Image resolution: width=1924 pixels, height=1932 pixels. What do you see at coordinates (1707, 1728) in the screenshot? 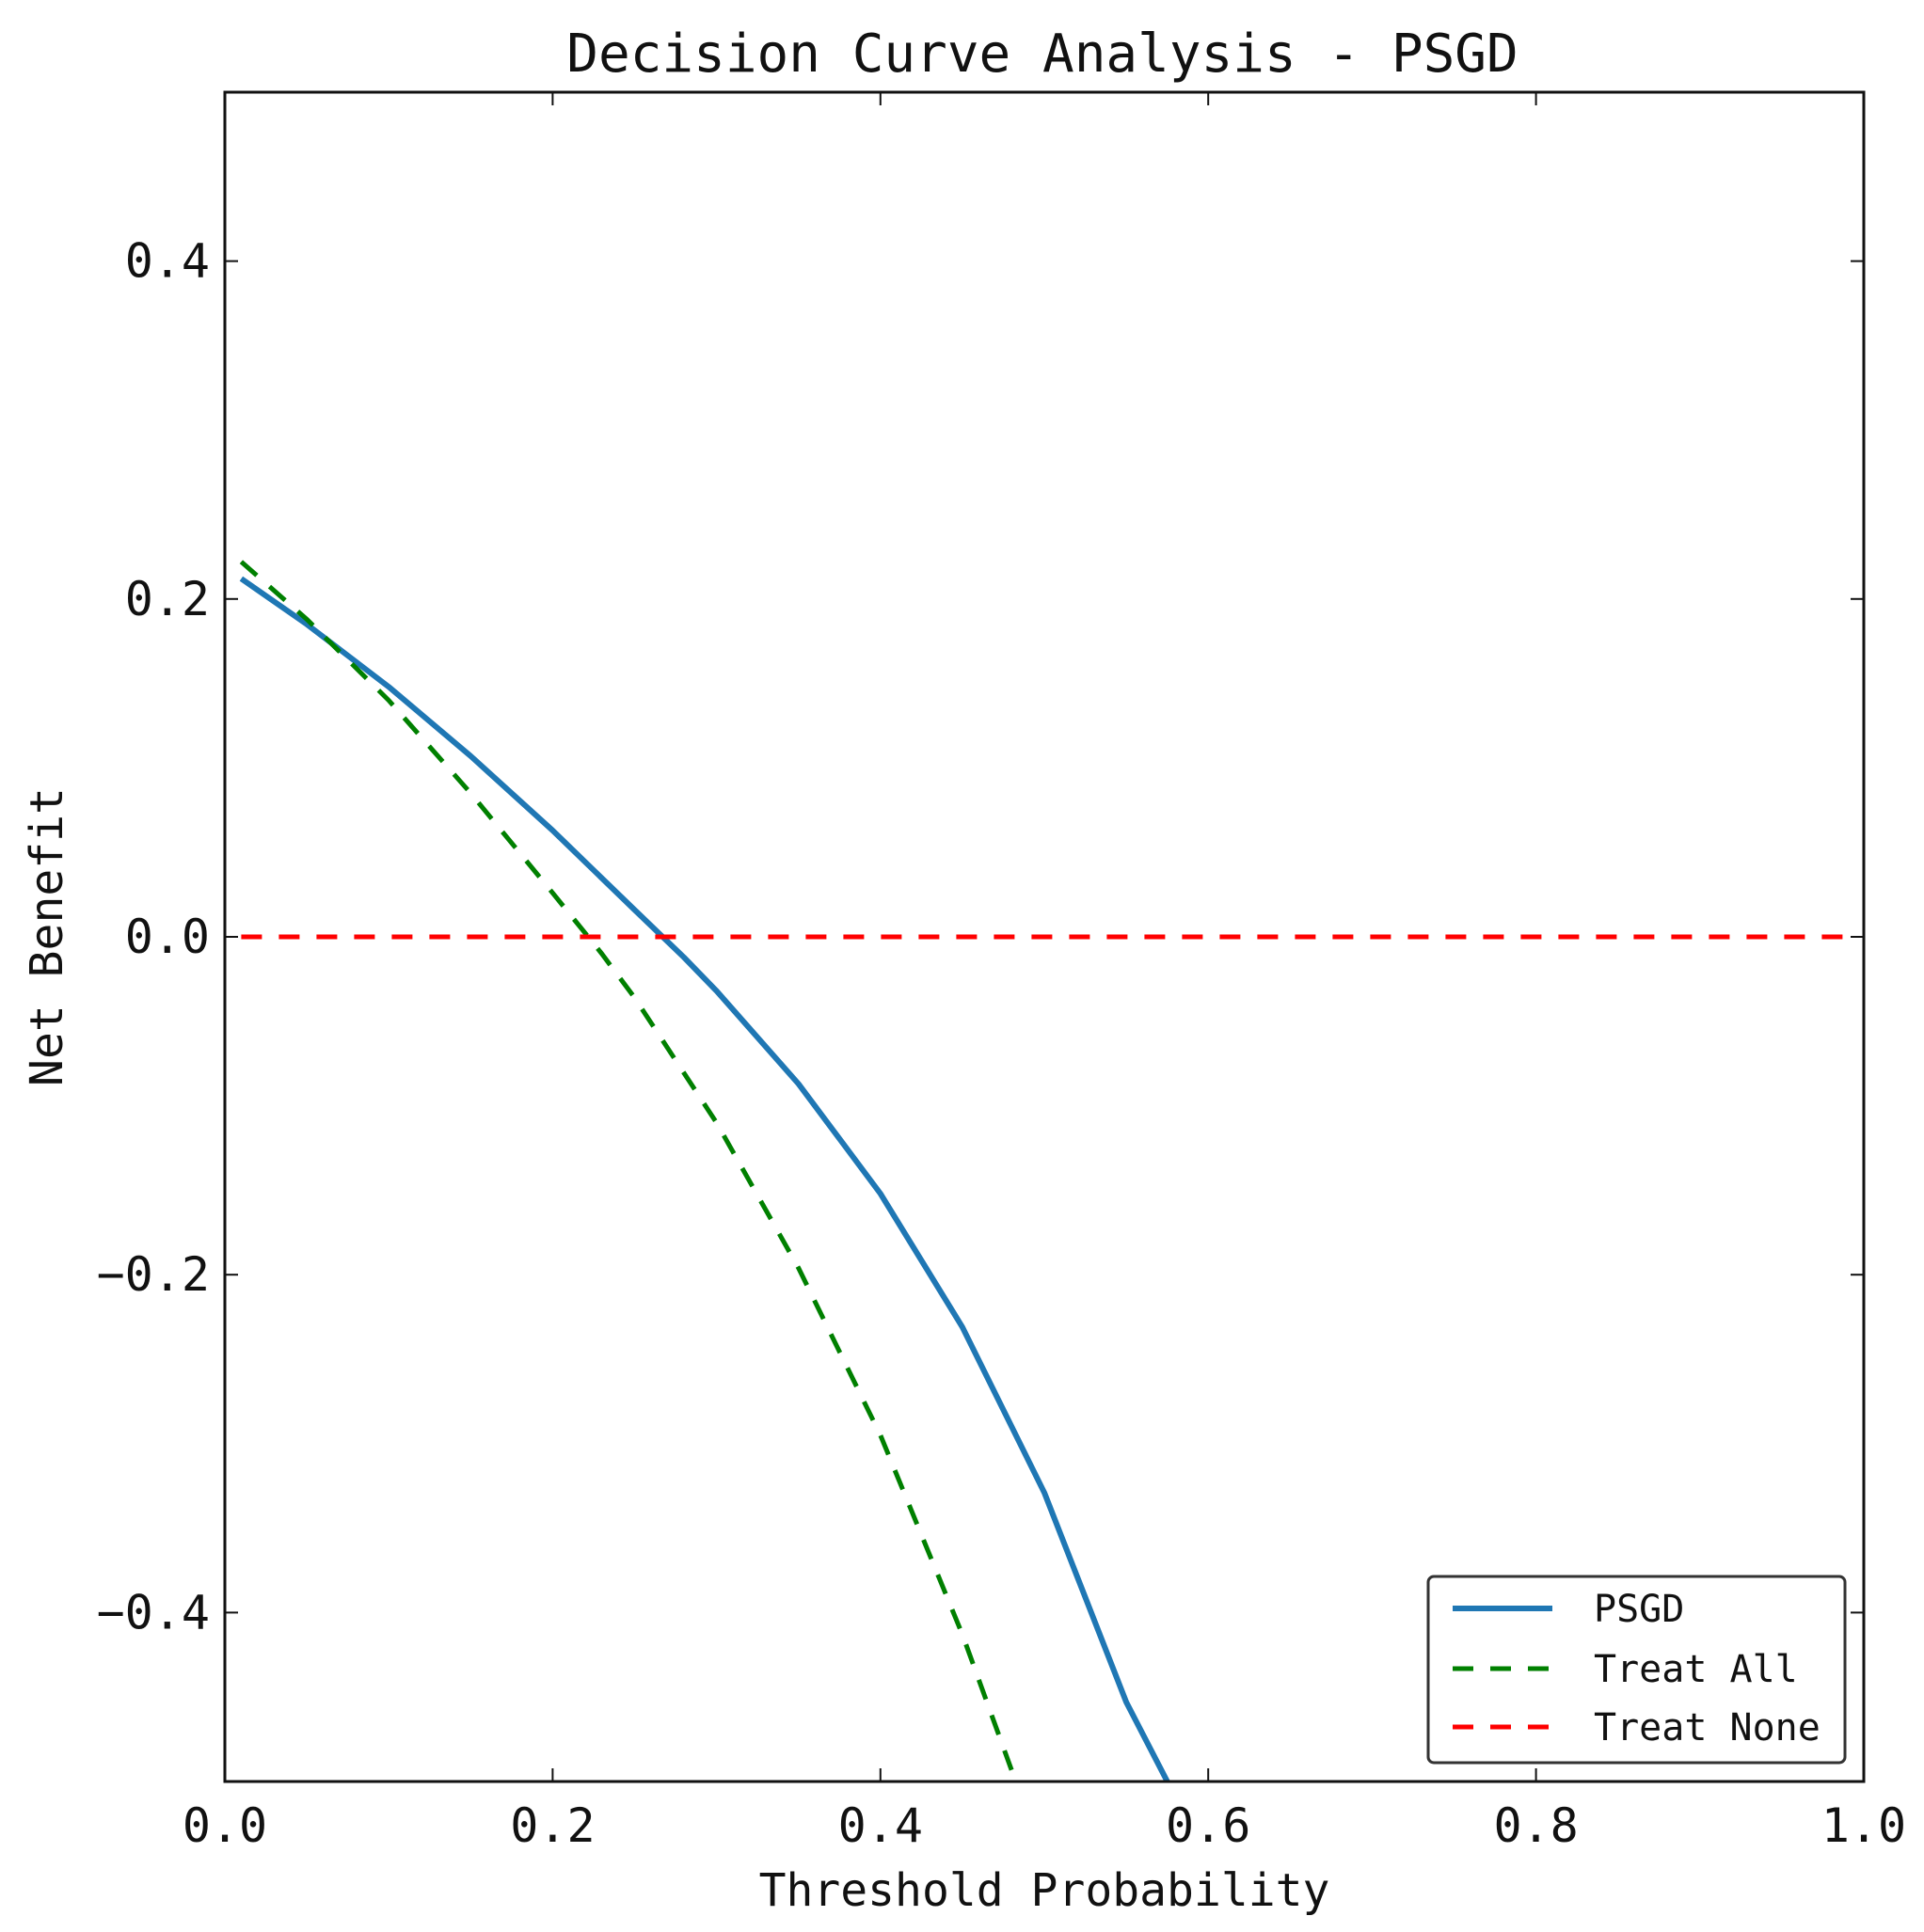
I see `legend-label-treat-none: Treat None` at bounding box center [1707, 1728].